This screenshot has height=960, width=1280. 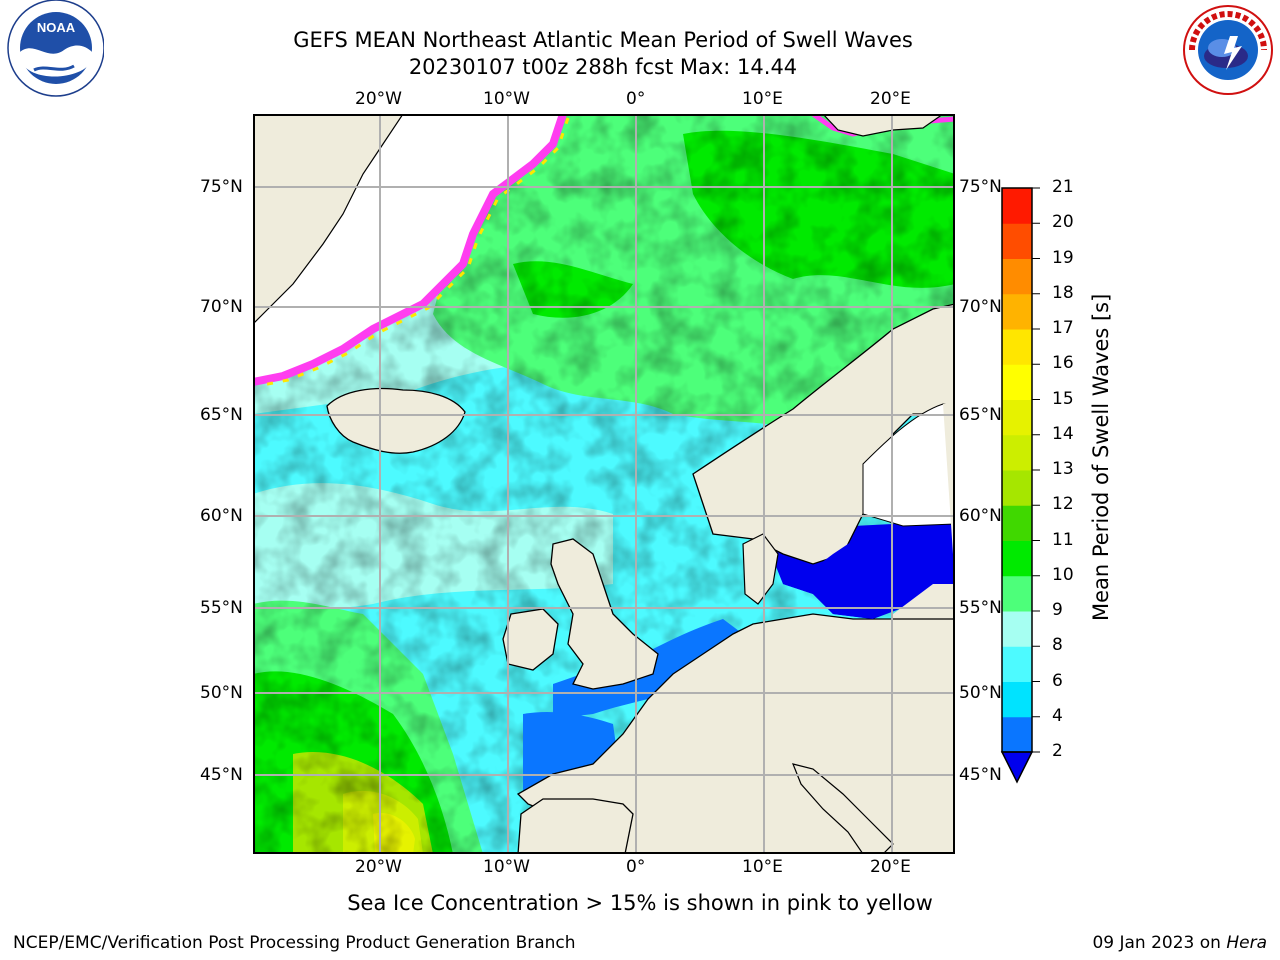 What do you see at coordinates (1063, 574) in the screenshot?
I see `colorbar-tick-label: 10` at bounding box center [1063, 574].